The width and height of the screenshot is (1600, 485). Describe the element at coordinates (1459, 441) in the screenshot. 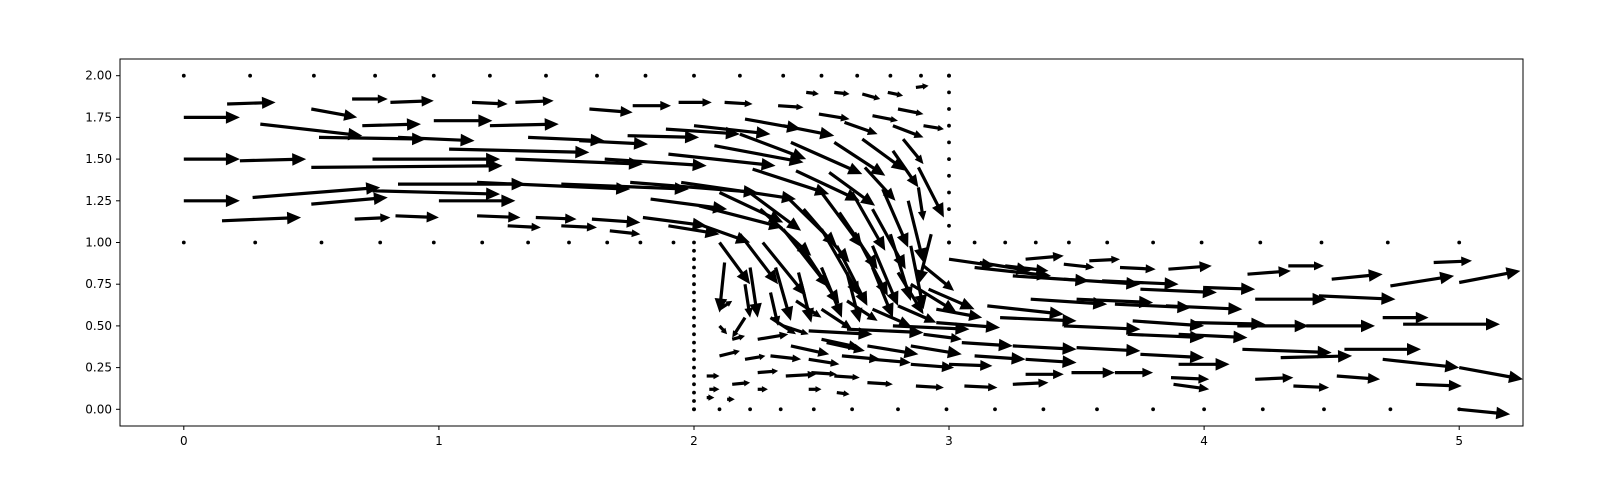

I see `x-tick-label: 5` at that location.